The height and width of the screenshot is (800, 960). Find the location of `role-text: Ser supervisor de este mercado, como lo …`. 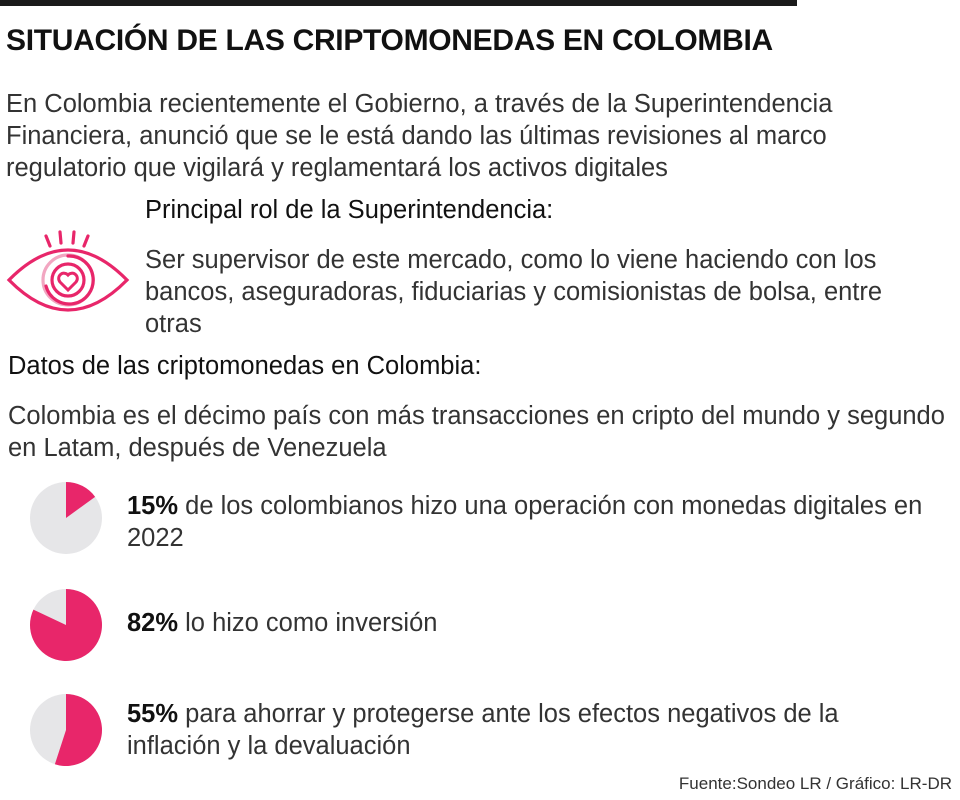

role-text: Ser supervisor de este mercado, como lo … is located at coordinates (514, 292).